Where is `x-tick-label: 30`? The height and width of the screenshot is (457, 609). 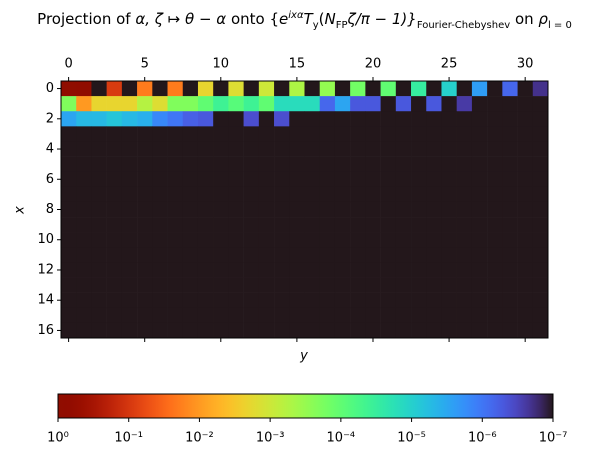
x-tick-label: 30 is located at coordinates (525, 64).